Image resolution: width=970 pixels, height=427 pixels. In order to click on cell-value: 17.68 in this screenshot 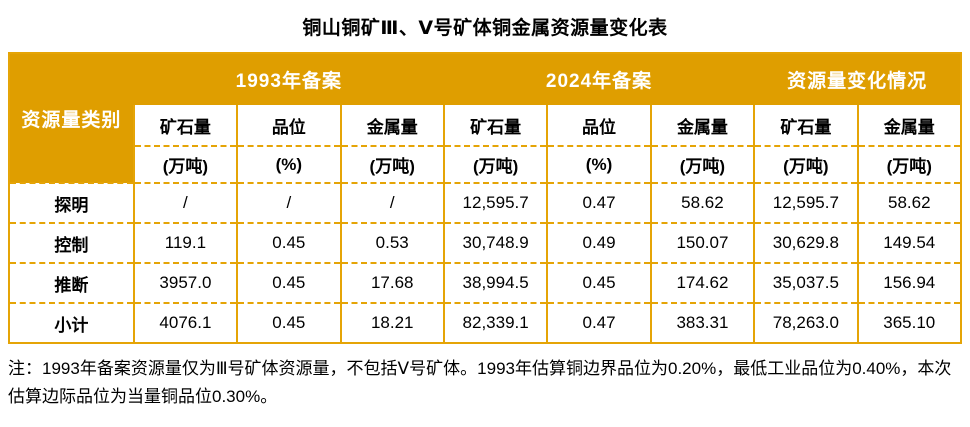, I will do `click(392, 283)`.